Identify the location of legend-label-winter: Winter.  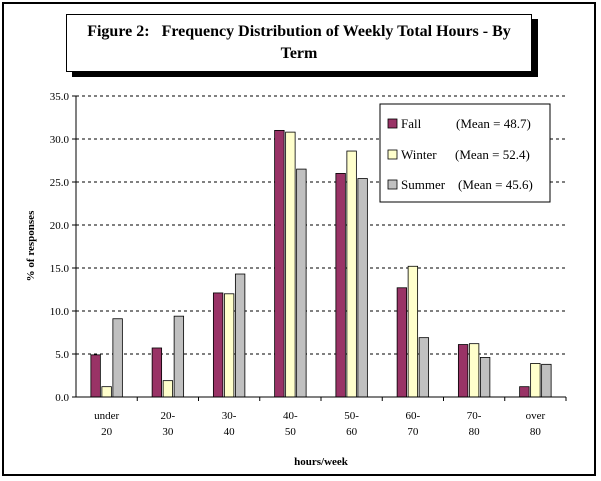
(419, 154).